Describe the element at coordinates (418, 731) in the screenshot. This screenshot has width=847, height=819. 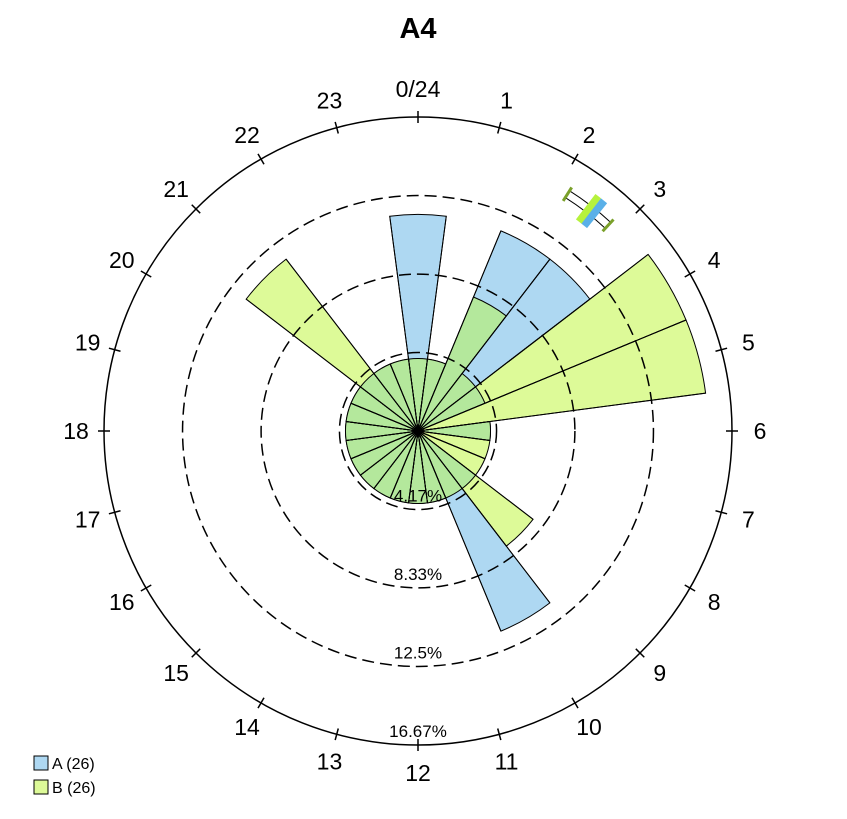
I see `ring-label-3: 16.67%` at that location.